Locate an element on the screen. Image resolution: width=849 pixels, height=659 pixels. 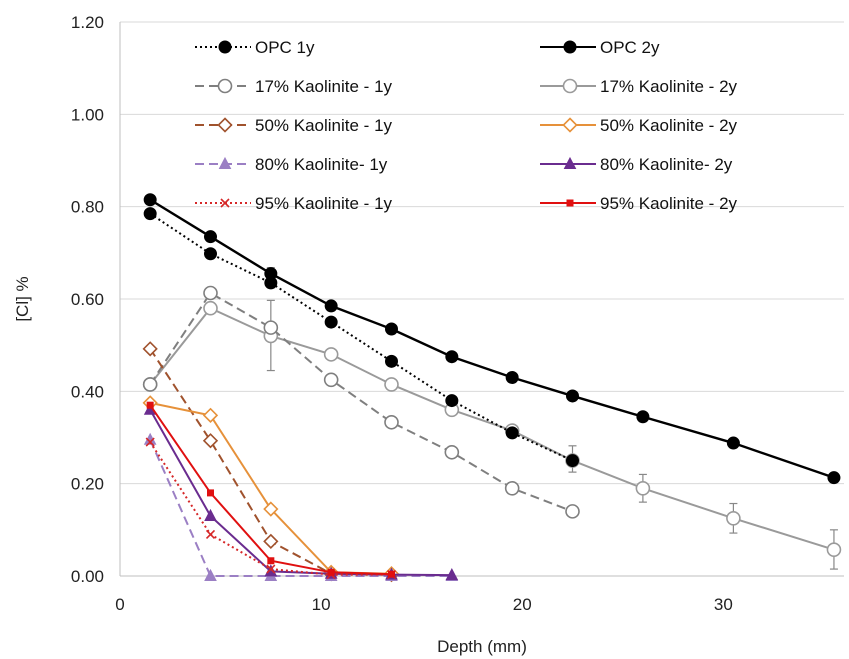
y-tick-label: 0.80 is located at coordinates (87, 207).